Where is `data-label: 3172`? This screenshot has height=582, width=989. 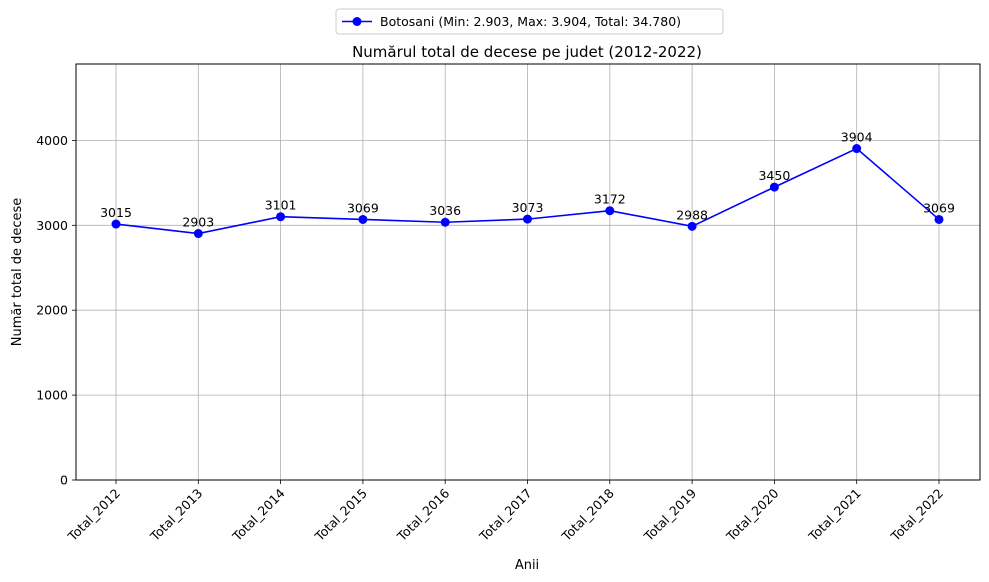 data-label: 3172 is located at coordinates (610, 199).